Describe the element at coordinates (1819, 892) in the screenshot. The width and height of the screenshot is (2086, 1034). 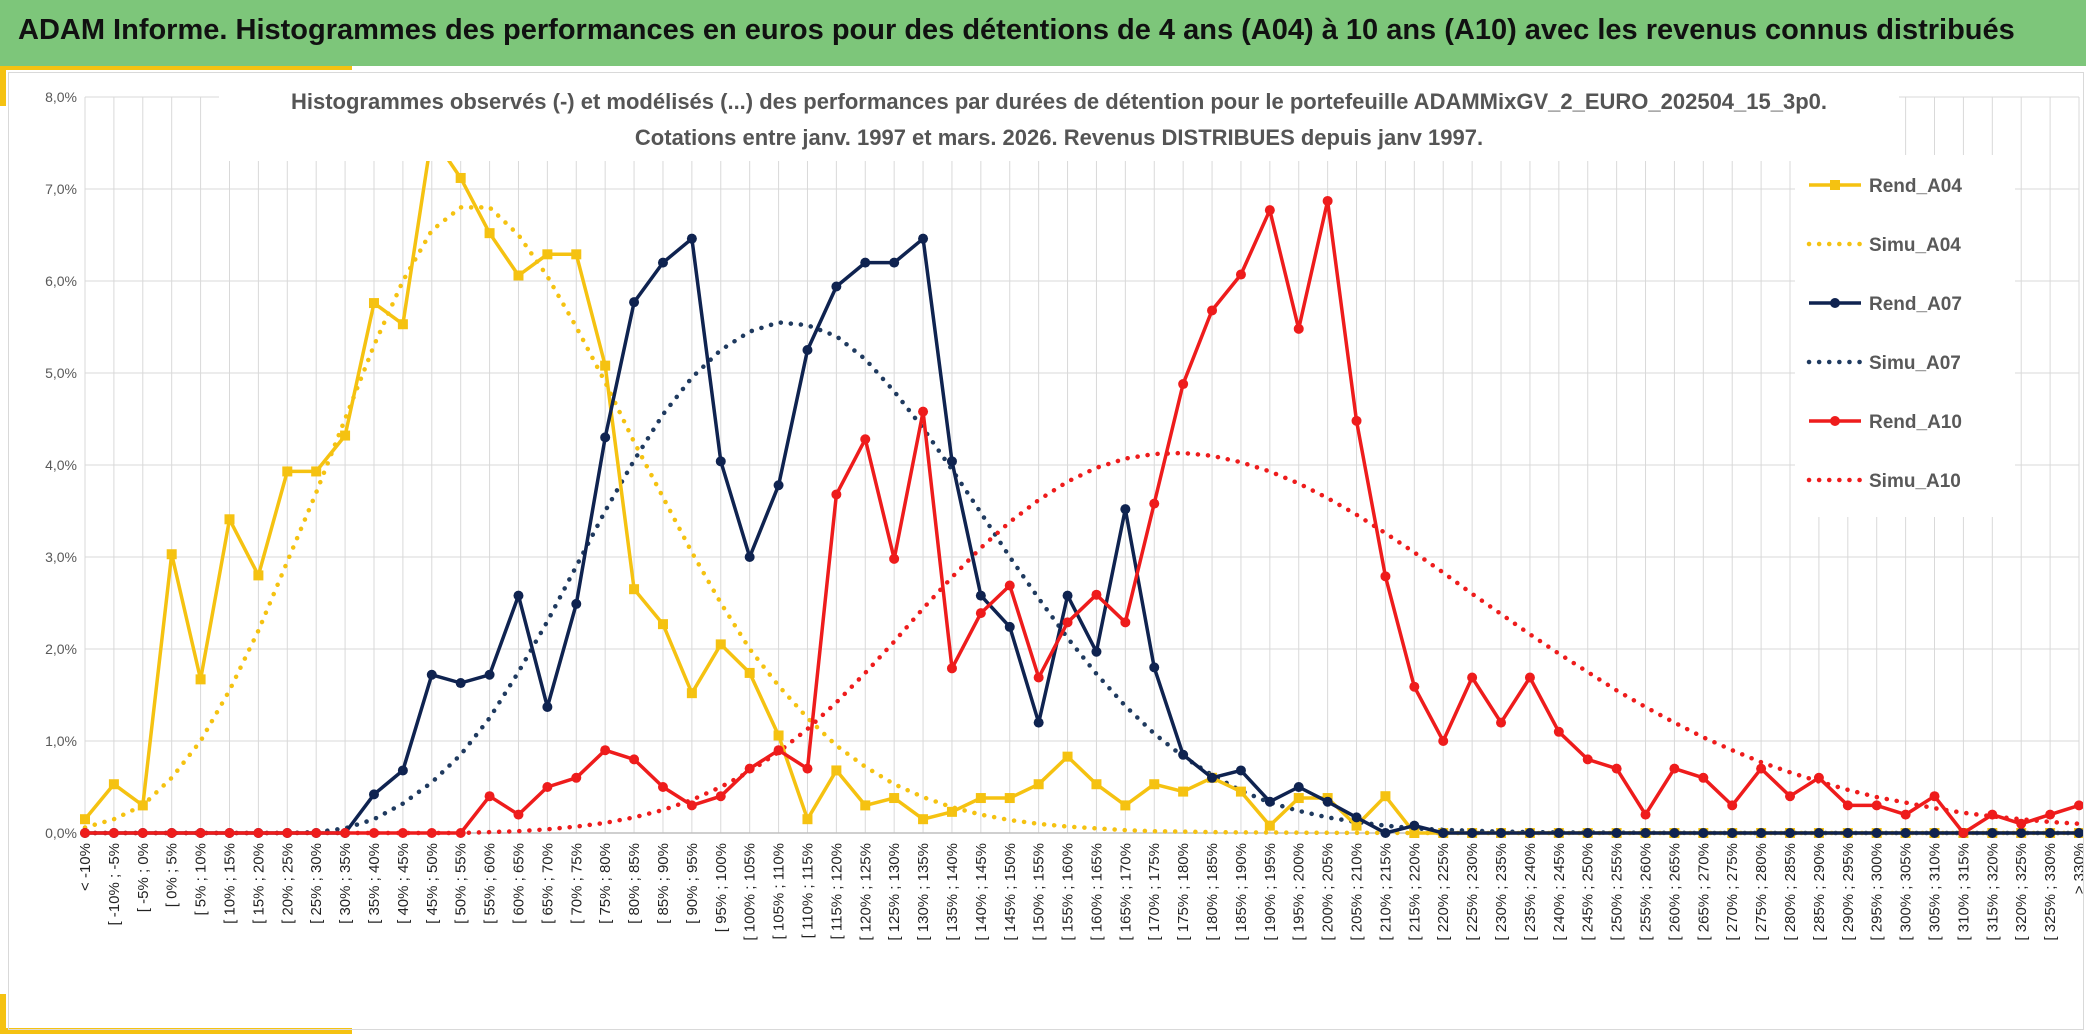
I see `x-tick-label: [ 285% ; 290%` at that location.